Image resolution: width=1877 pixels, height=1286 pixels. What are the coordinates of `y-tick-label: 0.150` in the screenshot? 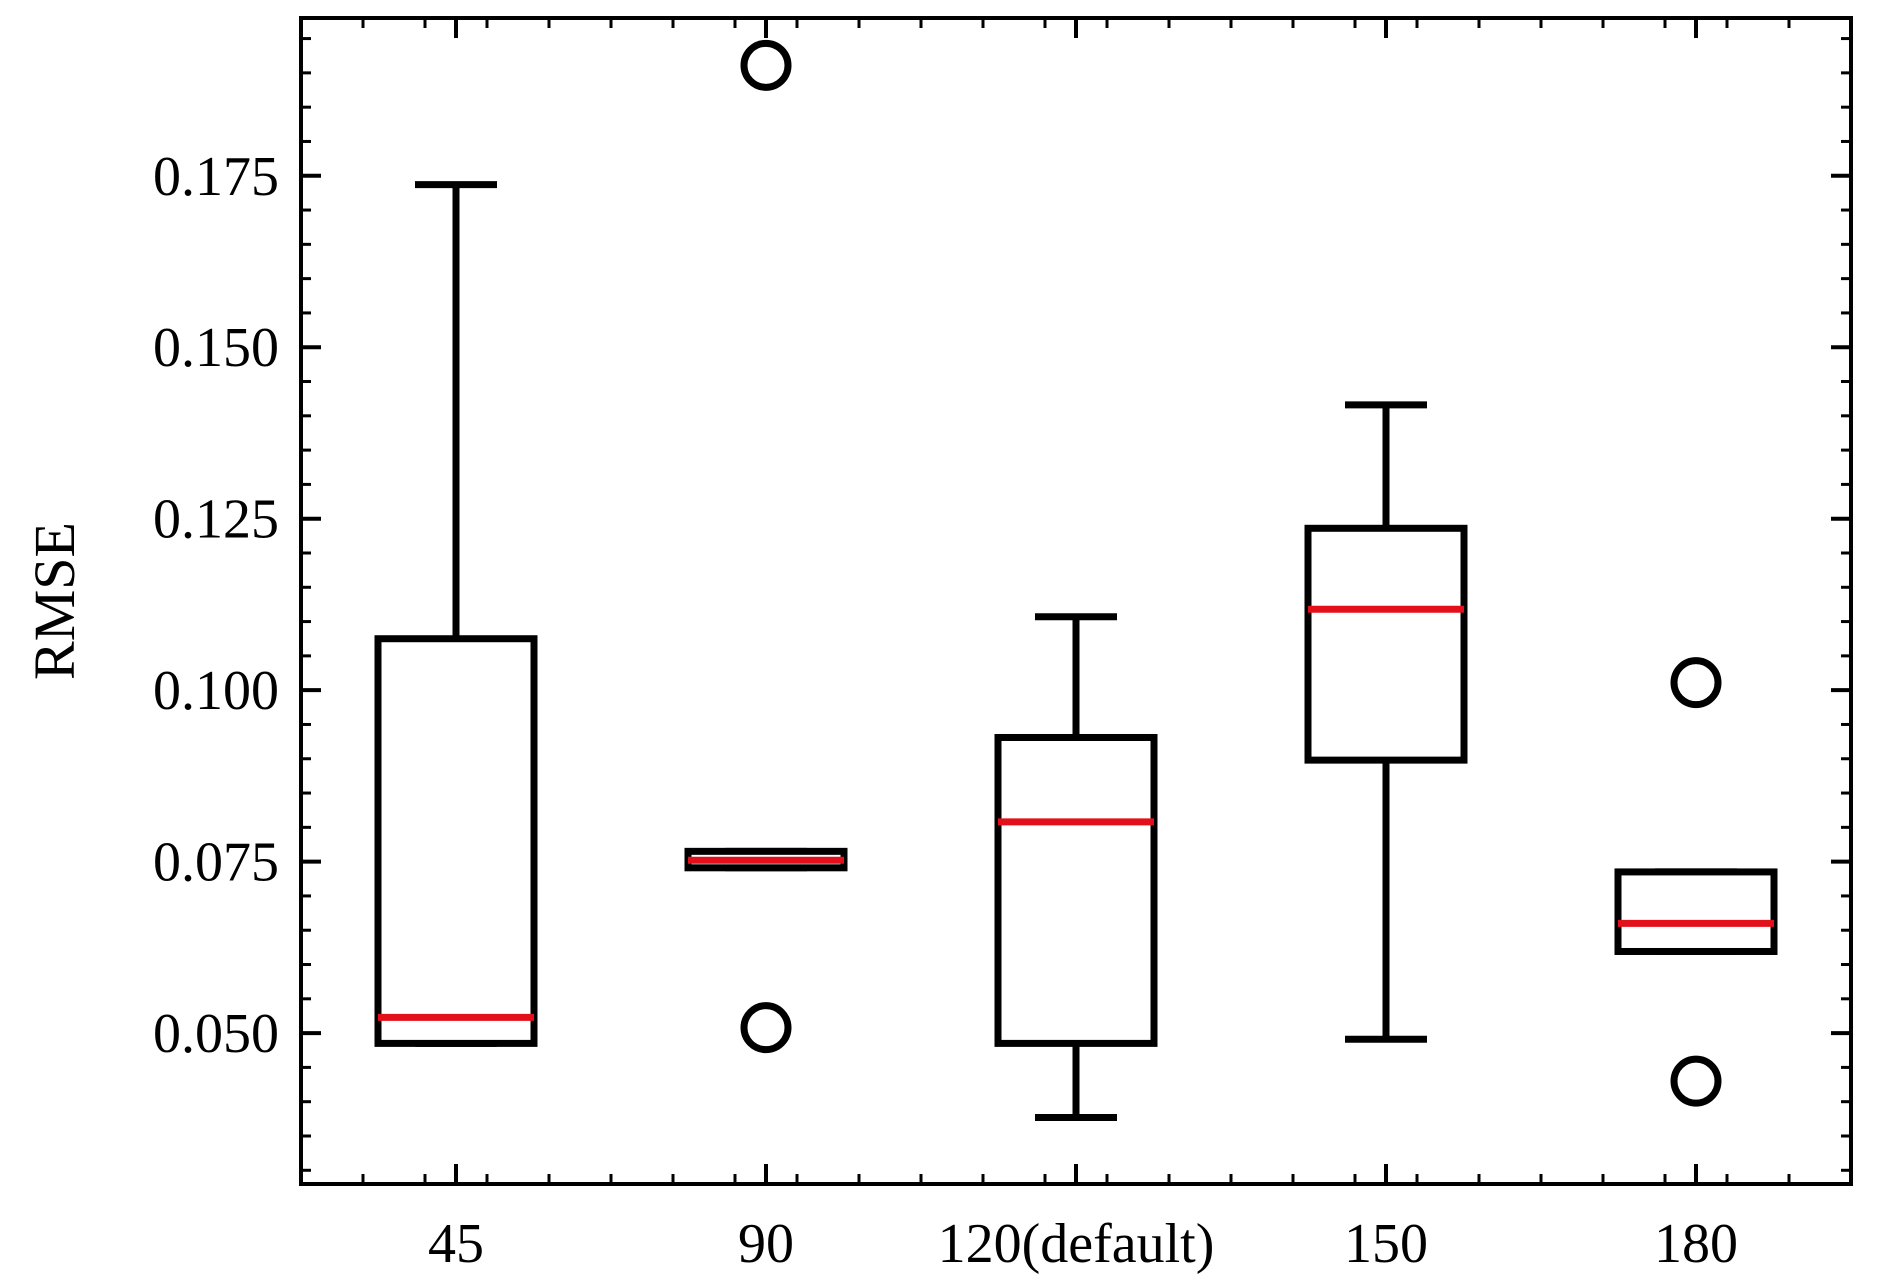 It's located at (216, 348).